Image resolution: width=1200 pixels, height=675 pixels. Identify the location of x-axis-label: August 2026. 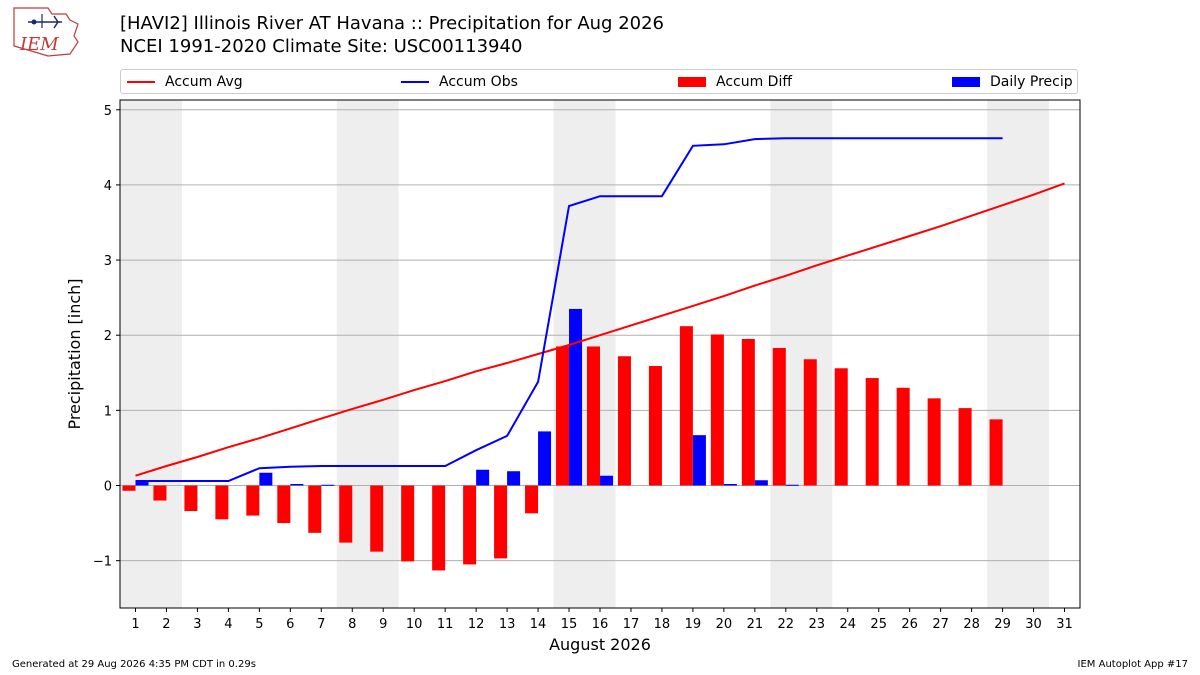
(600, 644).